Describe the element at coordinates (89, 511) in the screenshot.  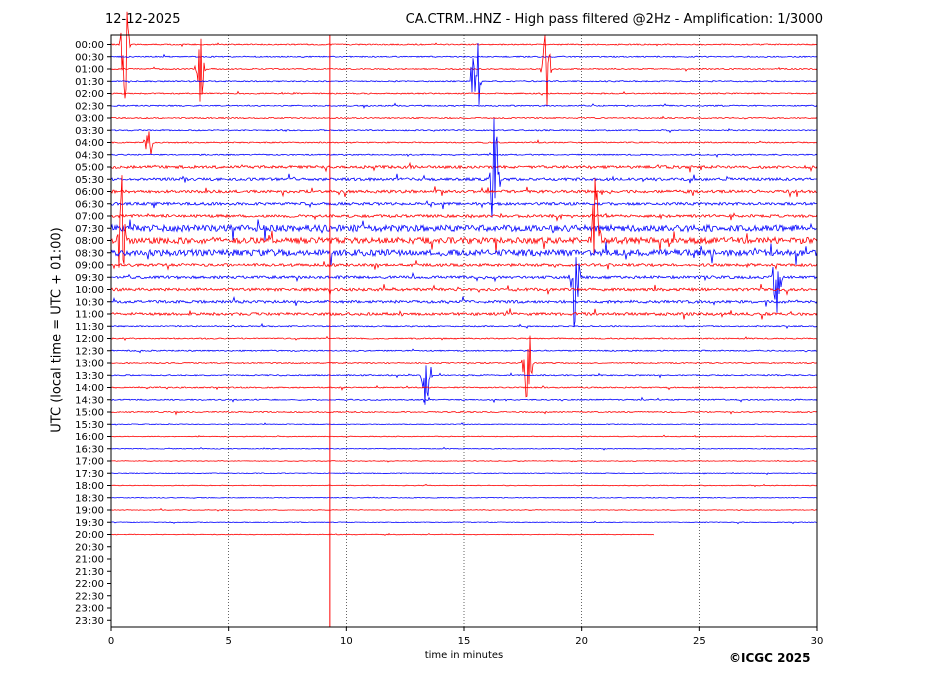
I see `y-tick-label: 19:00` at that location.